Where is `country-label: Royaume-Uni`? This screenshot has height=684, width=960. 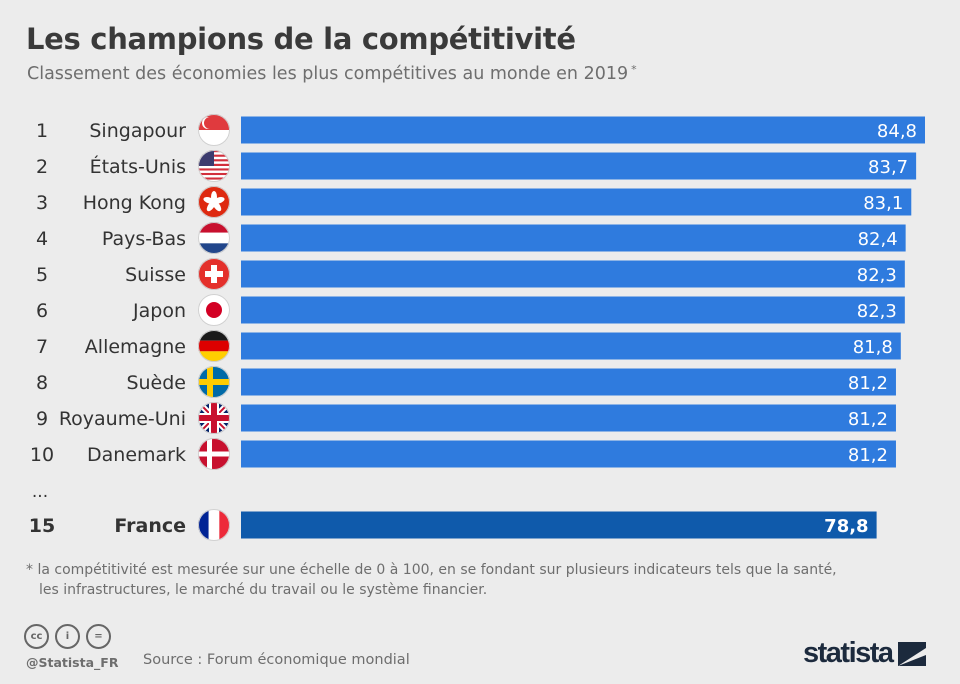 country-label: Royaume-Uni is located at coordinates (122, 419).